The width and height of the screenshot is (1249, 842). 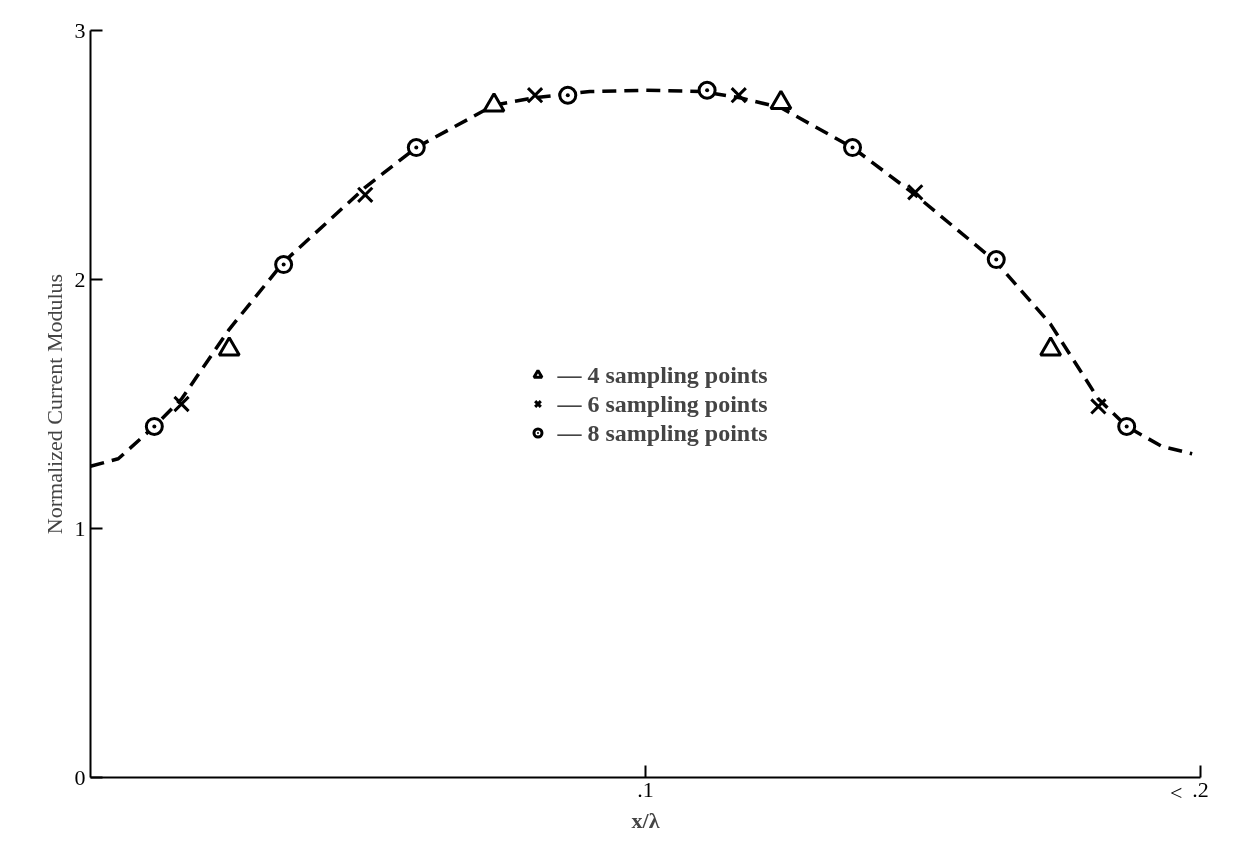 I want to click on y-tick-label: 3, so click(x=80, y=30).